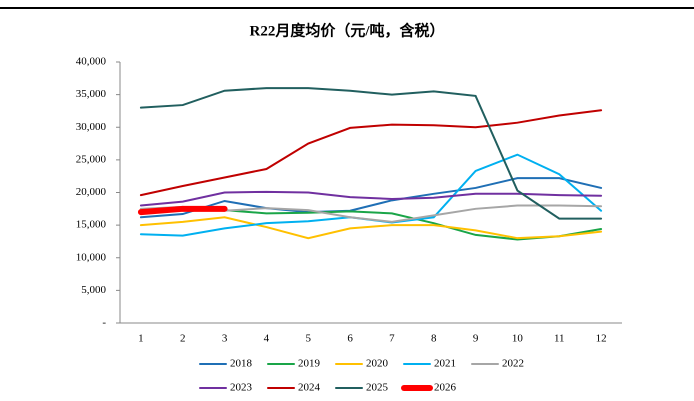  I want to click on x-tick-label: 1, so click(141, 339).